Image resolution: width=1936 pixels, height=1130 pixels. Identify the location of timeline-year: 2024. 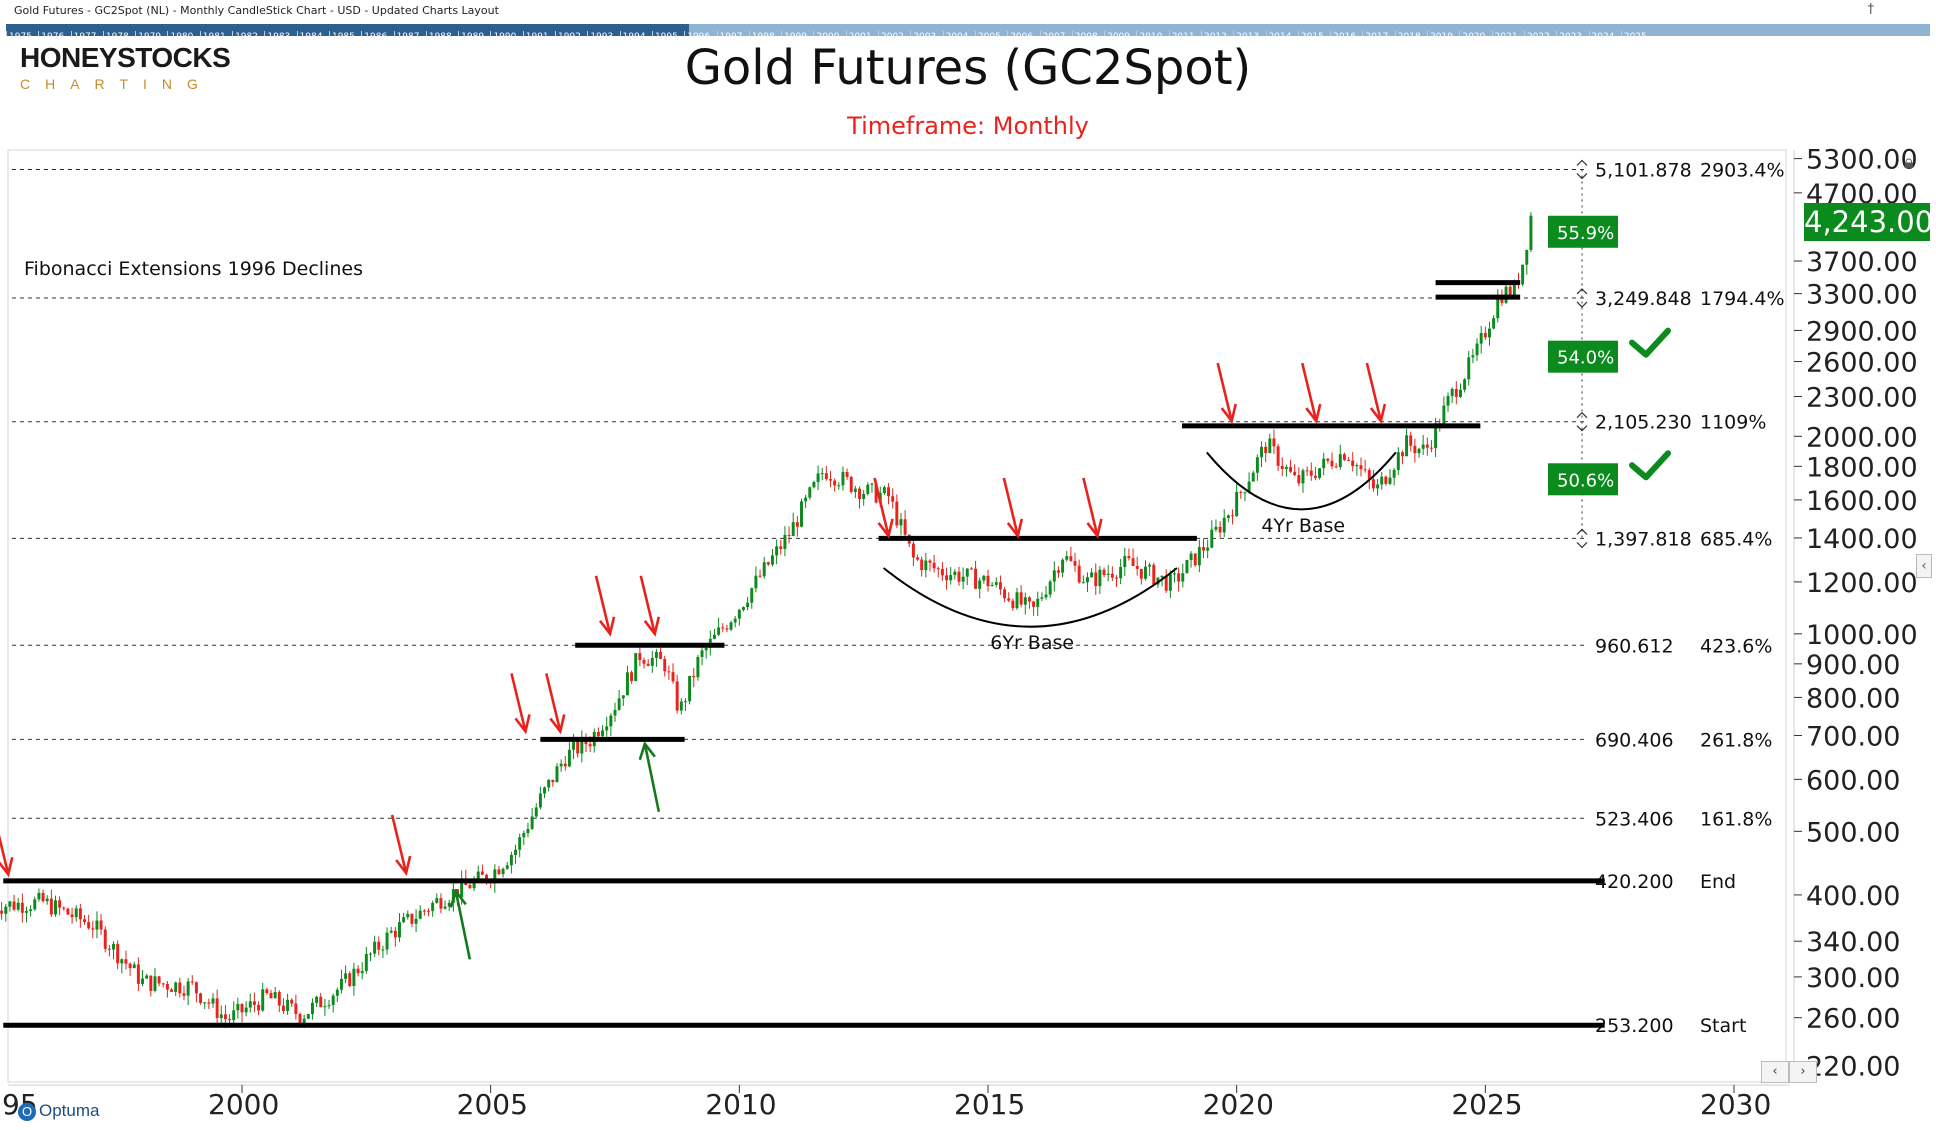
(1604, 33).